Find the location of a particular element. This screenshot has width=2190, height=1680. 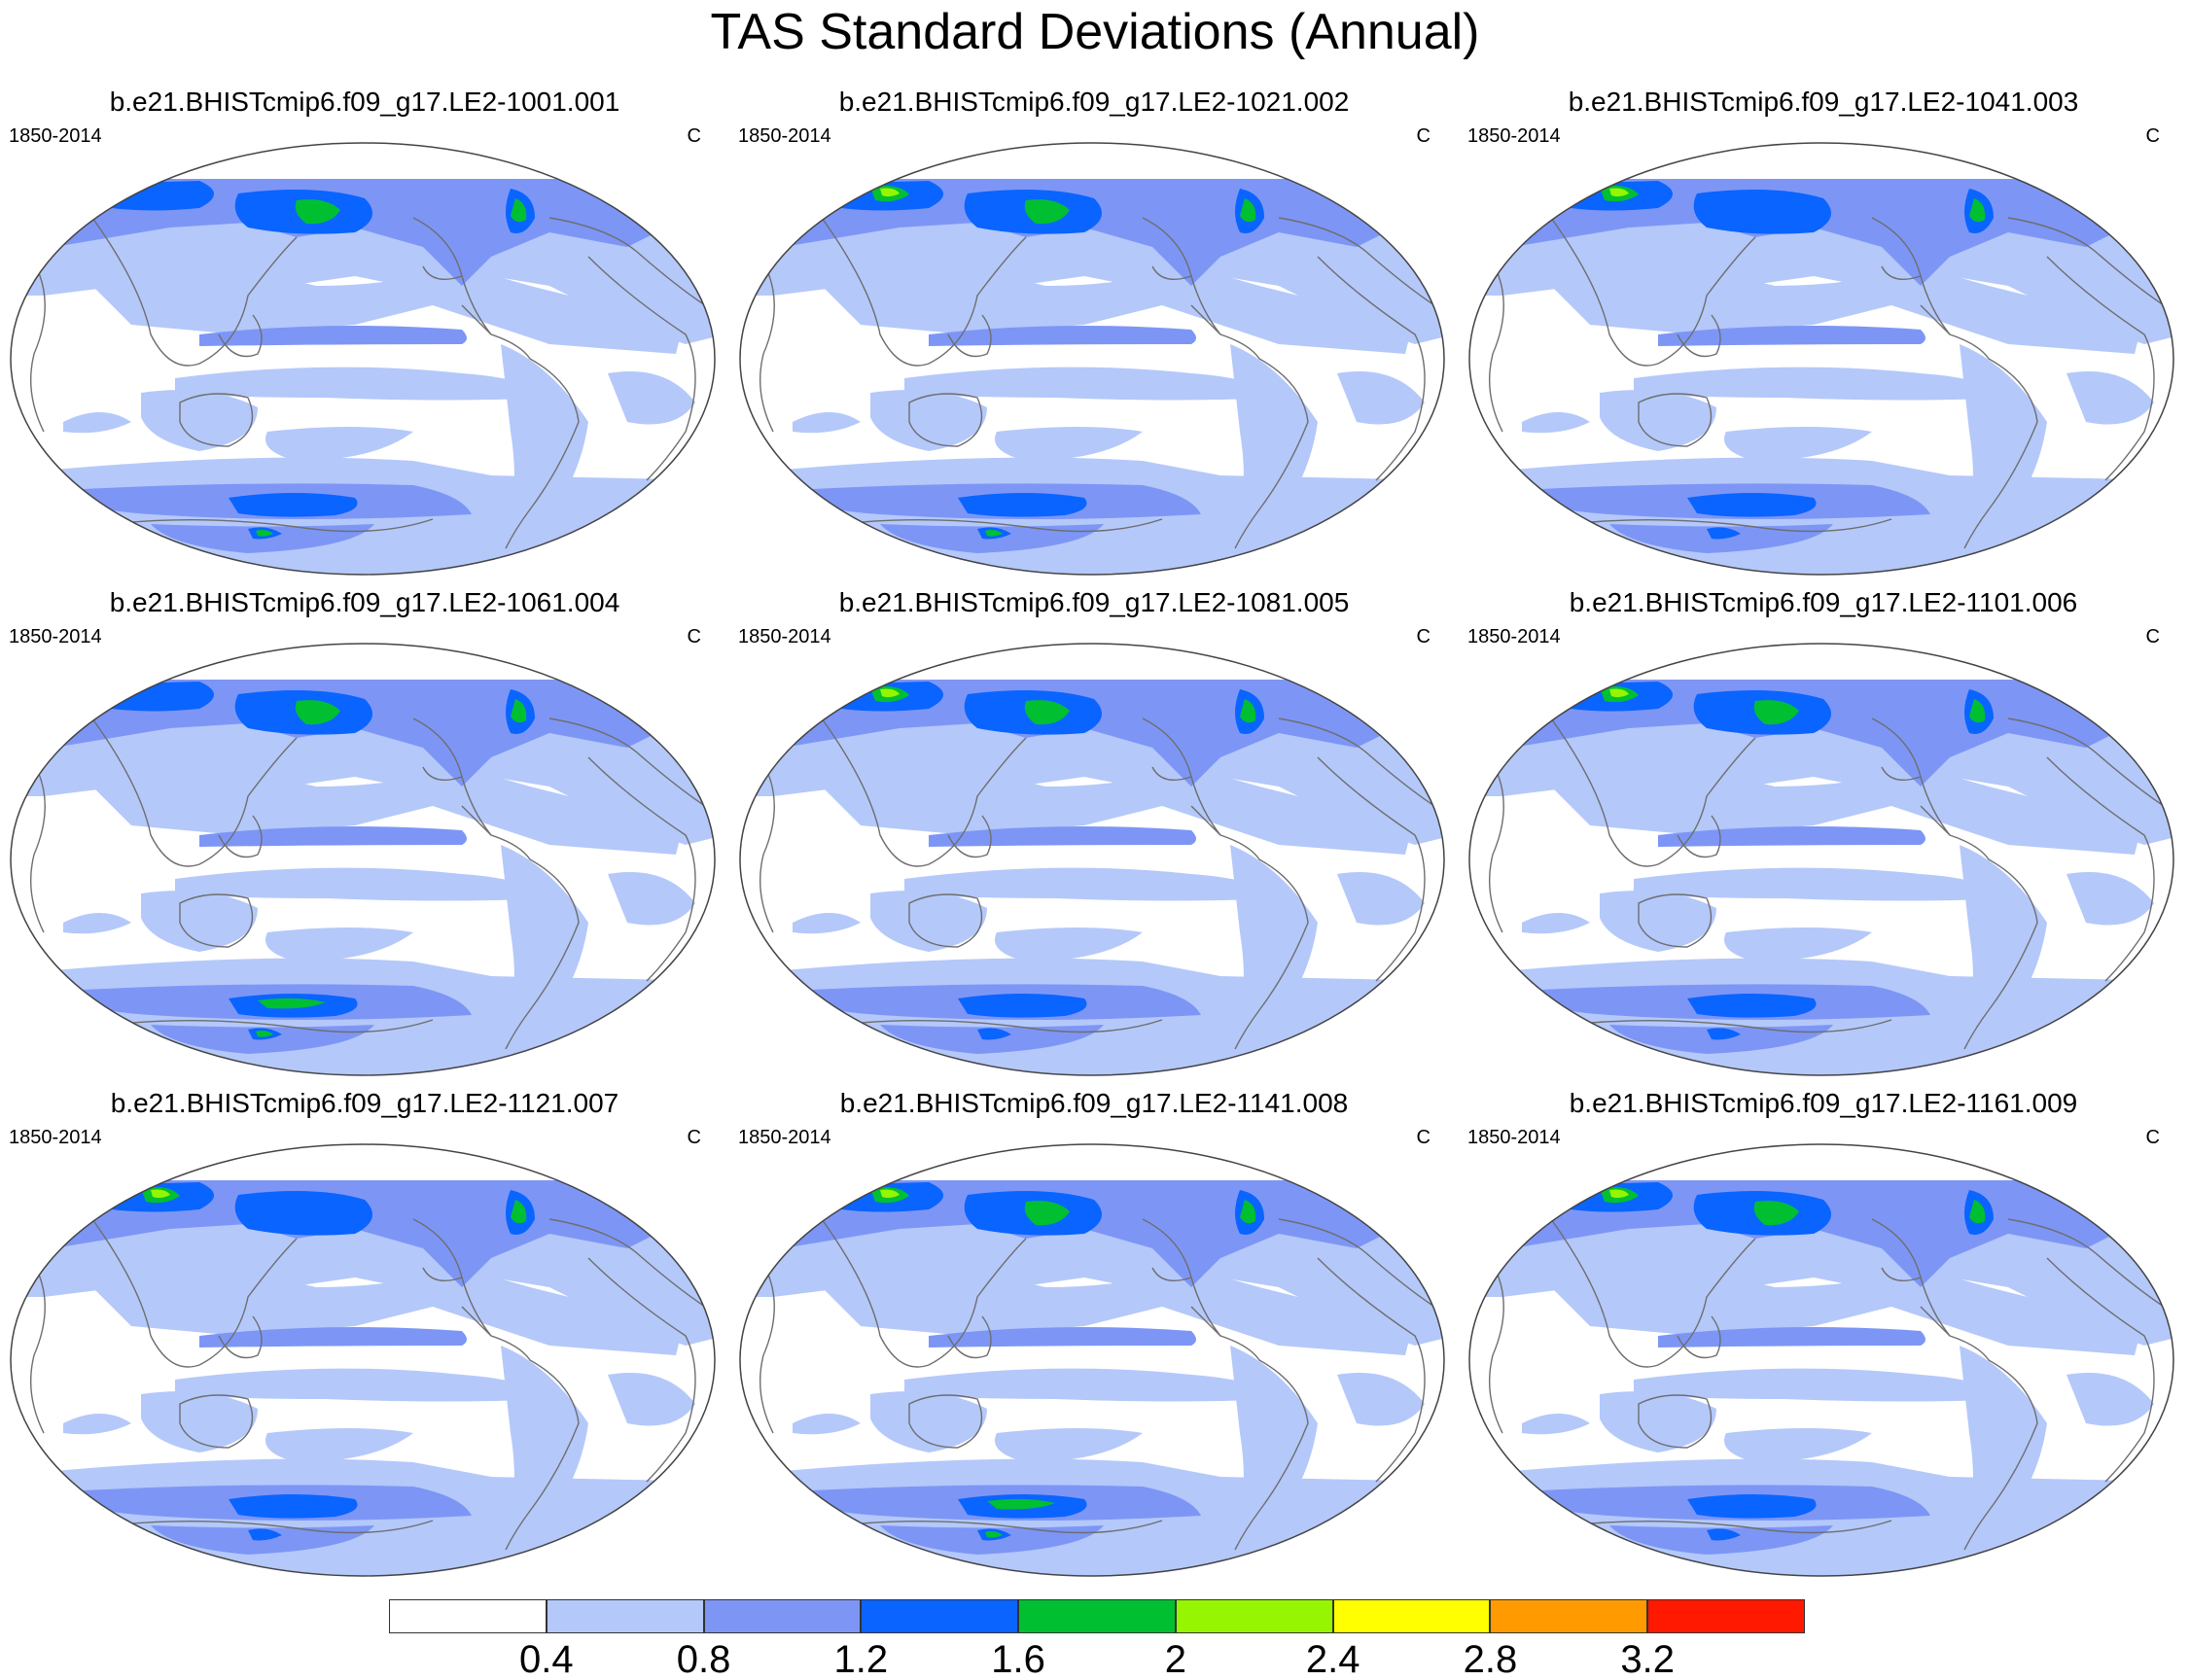

colorbar is located at coordinates (1097, 1616).